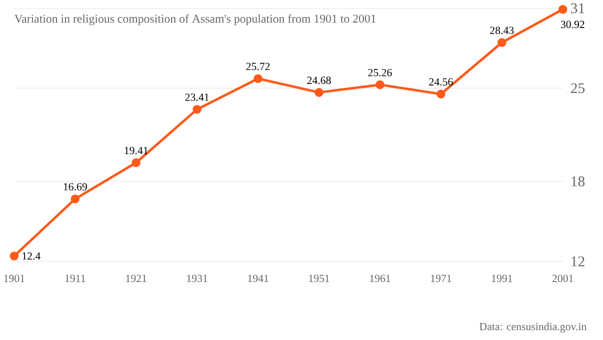 This screenshot has height=340, width=603. Describe the element at coordinates (502, 30) in the screenshot. I see `data-label: 28.43` at that location.